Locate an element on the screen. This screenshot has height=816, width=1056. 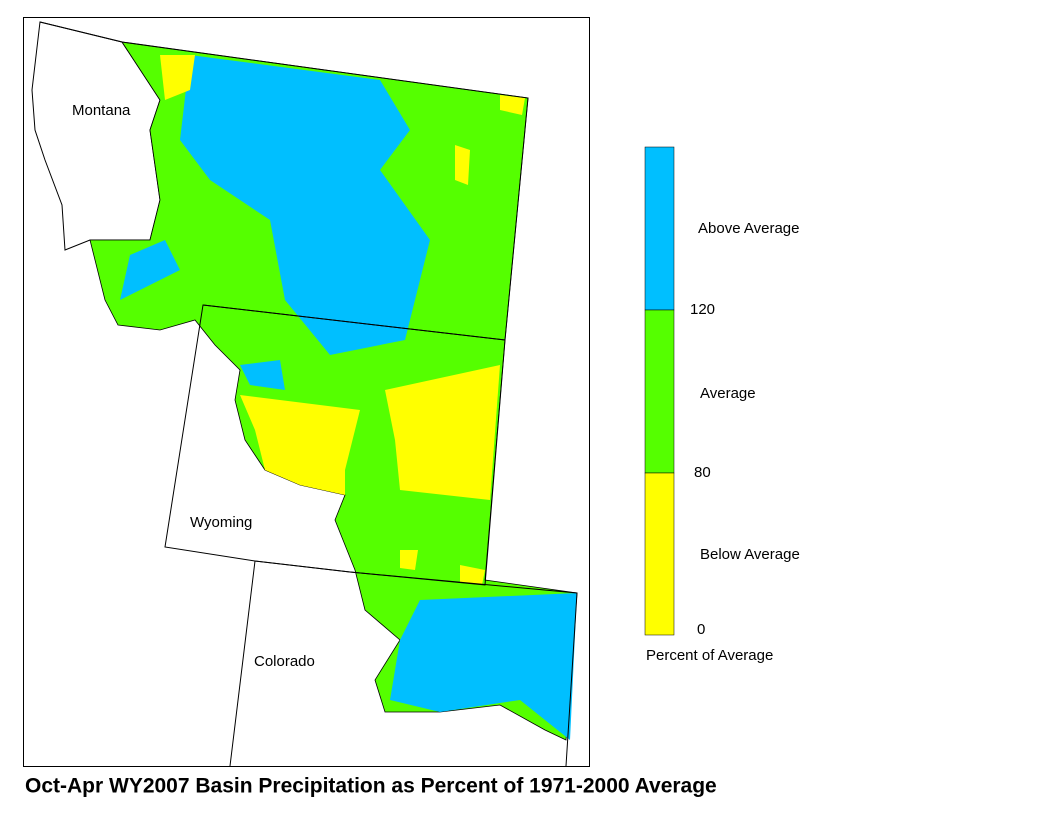
state-label: Montana is located at coordinates (101, 110).